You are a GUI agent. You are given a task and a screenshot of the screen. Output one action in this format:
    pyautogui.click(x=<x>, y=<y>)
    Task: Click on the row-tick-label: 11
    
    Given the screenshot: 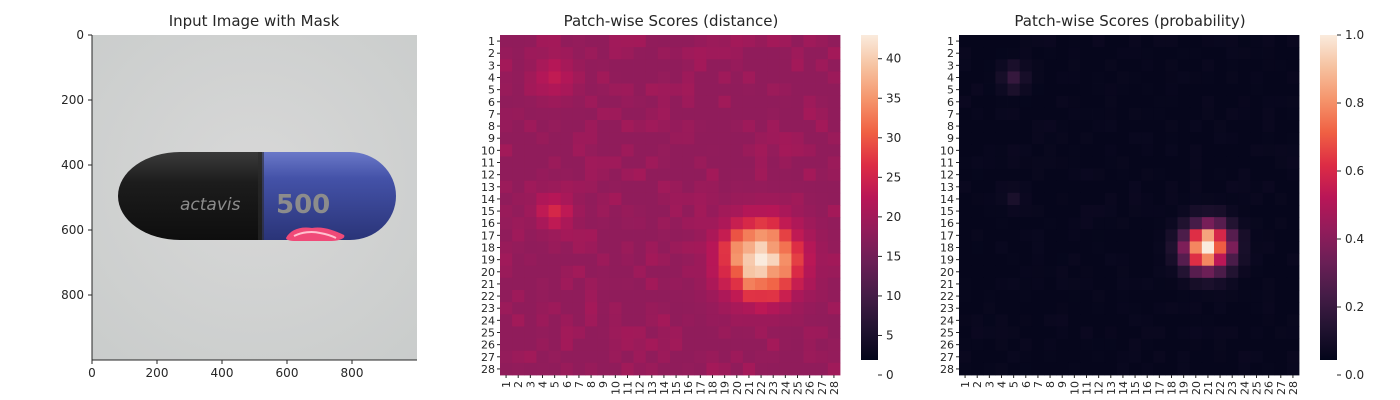 What is the action you would take?
    pyautogui.click(x=947, y=163)
    